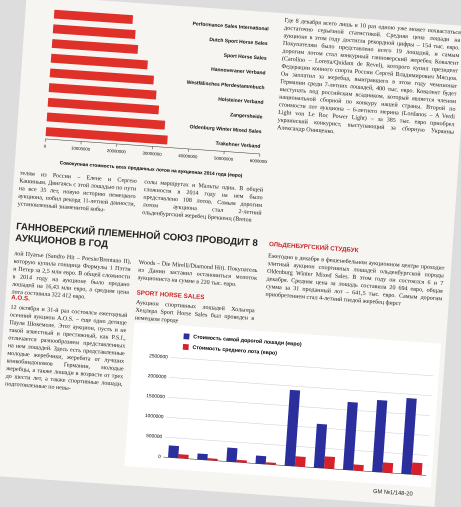 This screenshot has height=507, width=461. What do you see at coordinates (45, 146) in the screenshot?
I see `x-tick-label: 0` at bounding box center [45, 146].